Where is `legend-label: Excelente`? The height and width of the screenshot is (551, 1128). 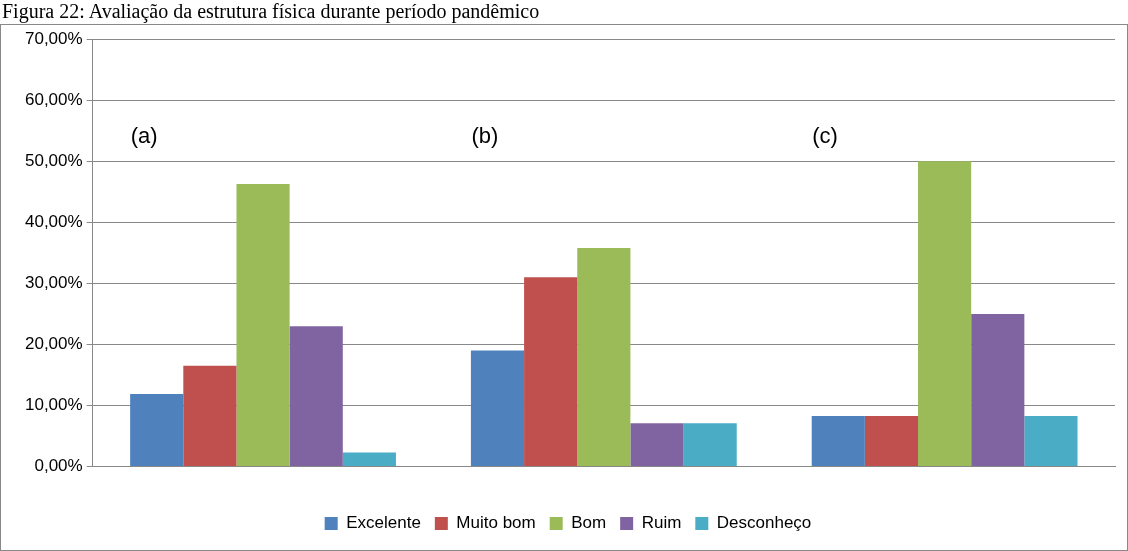 legend-label: Excelente is located at coordinates (383, 523).